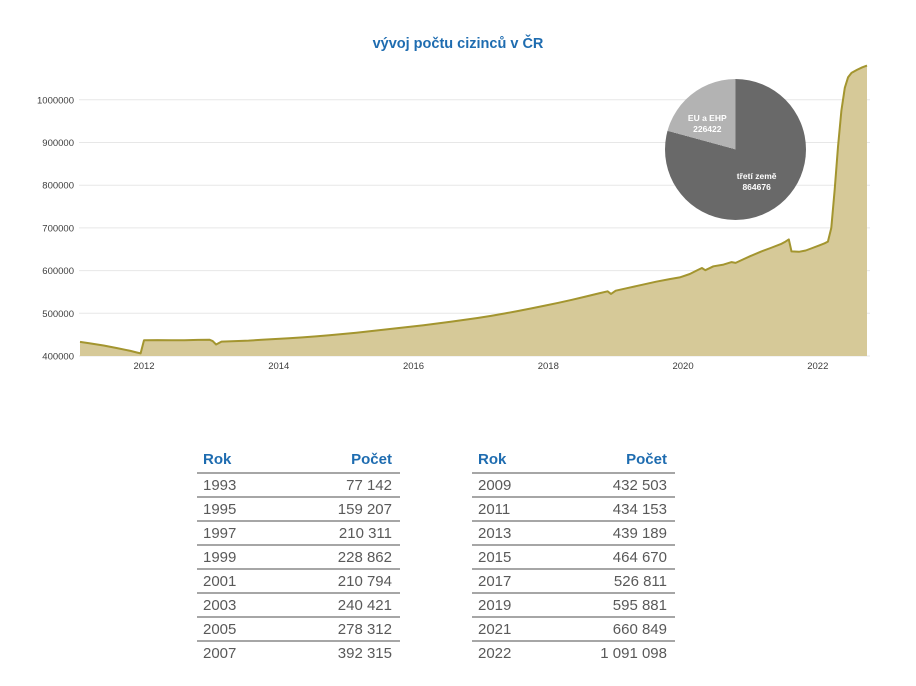 Image resolution: width=916 pixels, height=686 pixels. What do you see at coordinates (239, 605) in the screenshot?
I see `year-cell: 2003` at bounding box center [239, 605].